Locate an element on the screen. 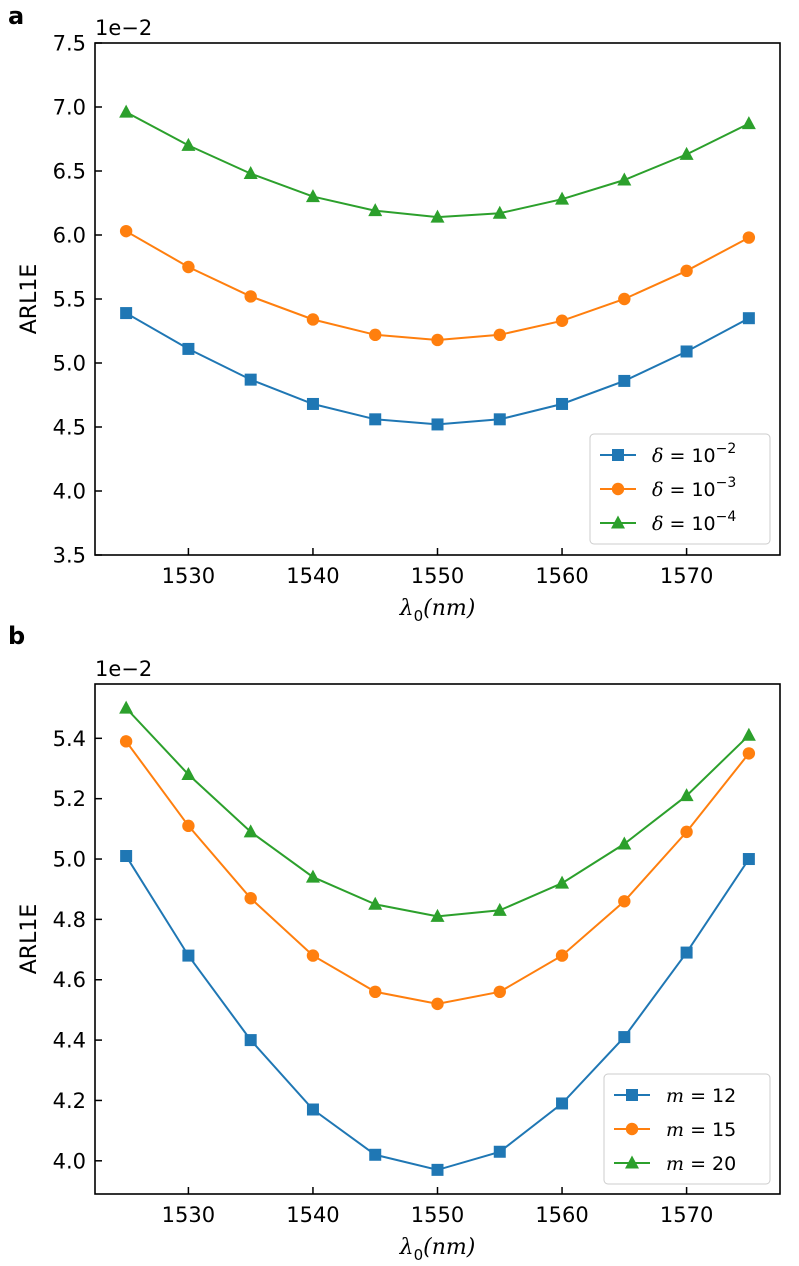 The height and width of the screenshot is (1266, 799). x-tick-label: 1550 is located at coordinates (437, 1215).